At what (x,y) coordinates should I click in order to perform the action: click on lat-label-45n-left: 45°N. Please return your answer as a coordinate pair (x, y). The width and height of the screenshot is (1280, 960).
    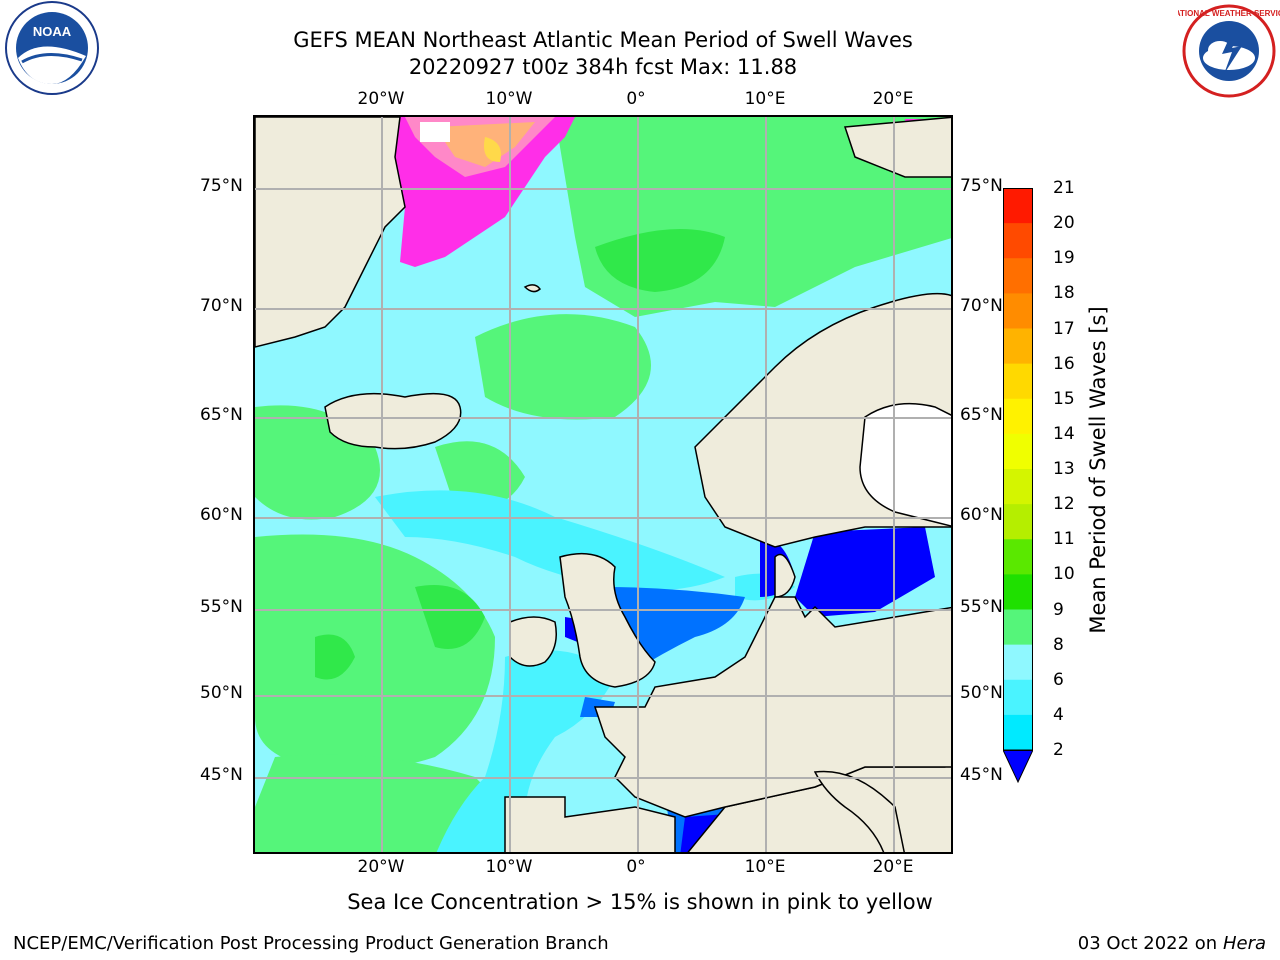
    Looking at the image, I should click on (221, 775).